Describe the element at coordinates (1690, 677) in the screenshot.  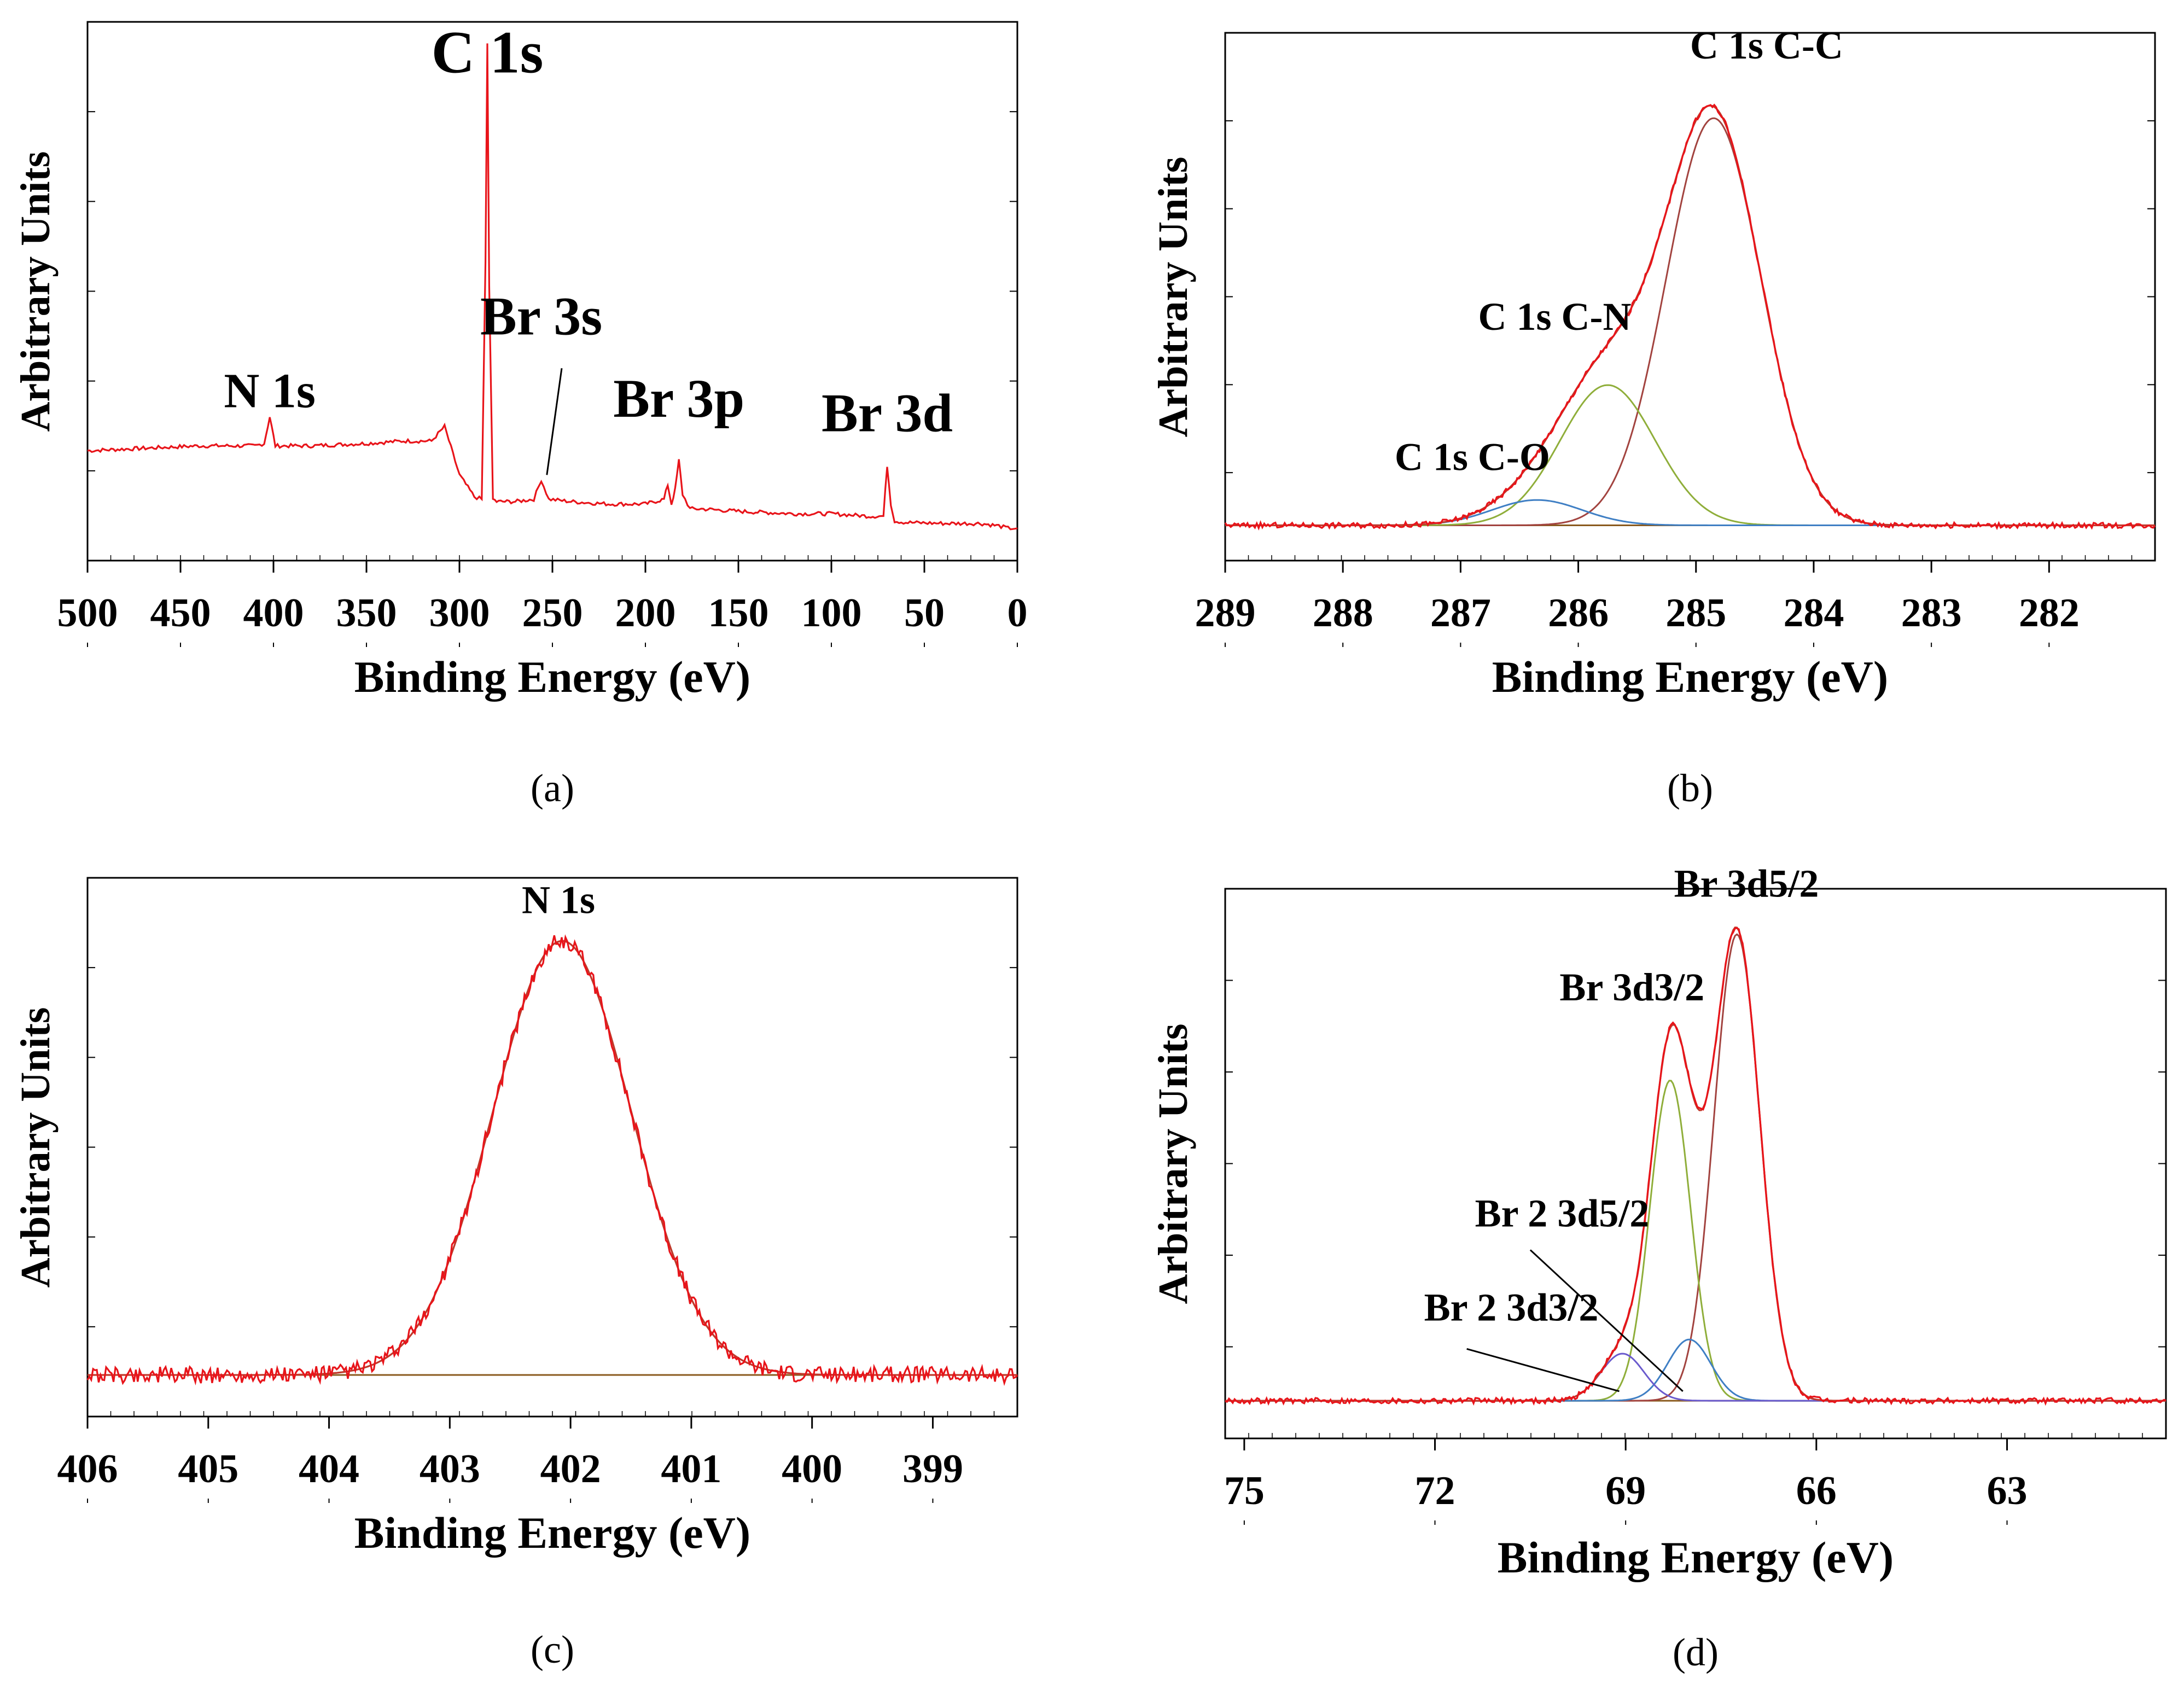
I see `x-axis-label-b: Binding Energy (eV)` at that location.